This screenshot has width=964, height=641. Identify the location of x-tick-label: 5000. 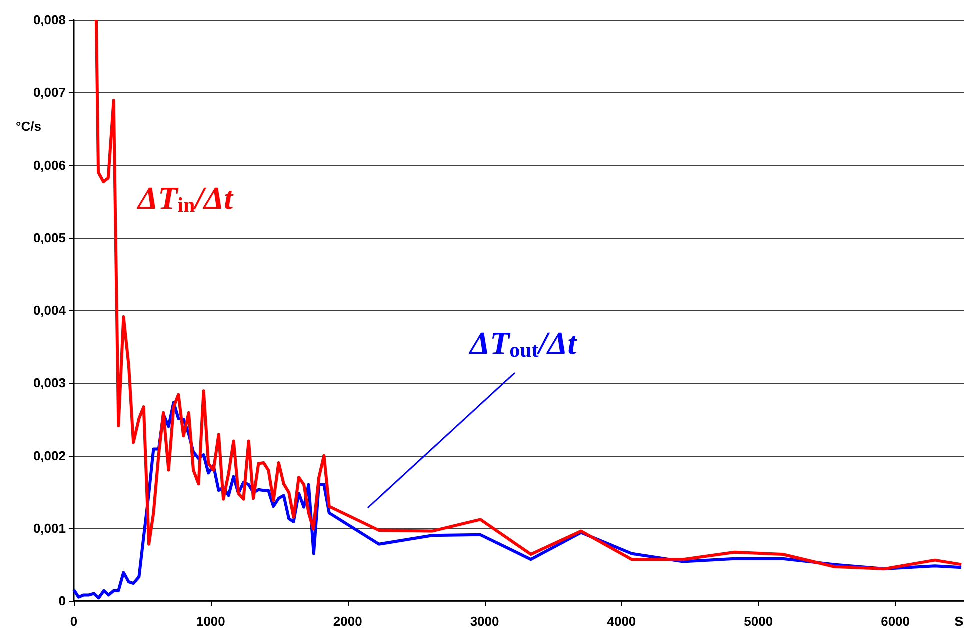
(759, 621).